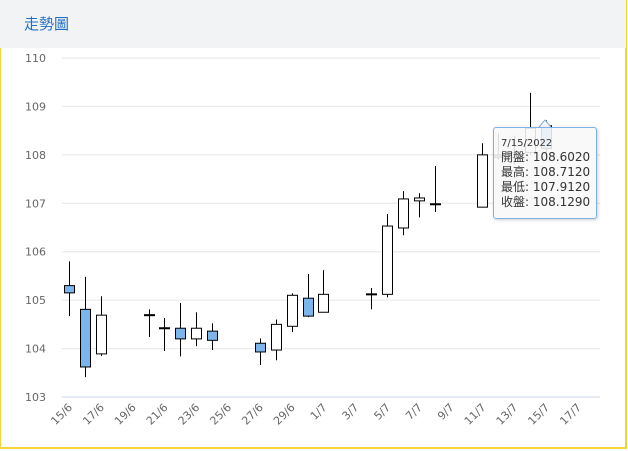 The width and height of the screenshot is (628, 451). I want to click on x-tick-label: 23/6, so click(189, 414).